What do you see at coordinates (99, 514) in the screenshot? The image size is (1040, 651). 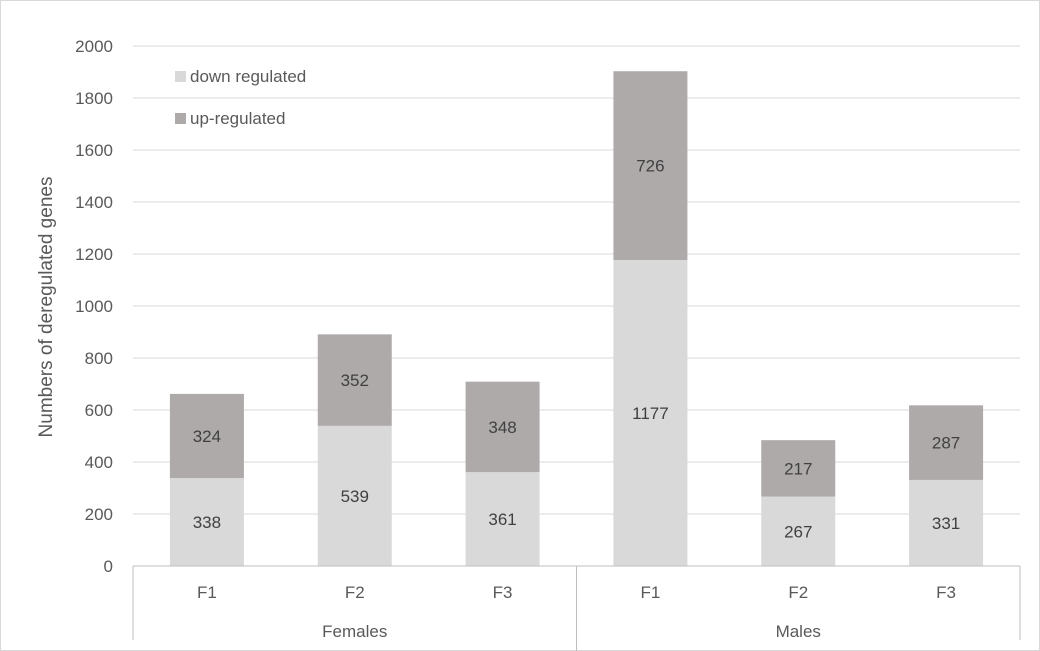 I see `y-tick-label: 200` at bounding box center [99, 514].